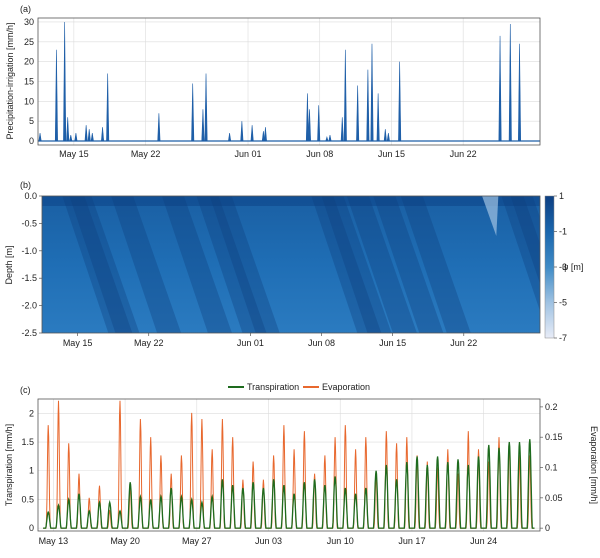 The width and height of the screenshot is (600, 558). I want to click on colorbar-tick-label: -7, so click(563, 338).